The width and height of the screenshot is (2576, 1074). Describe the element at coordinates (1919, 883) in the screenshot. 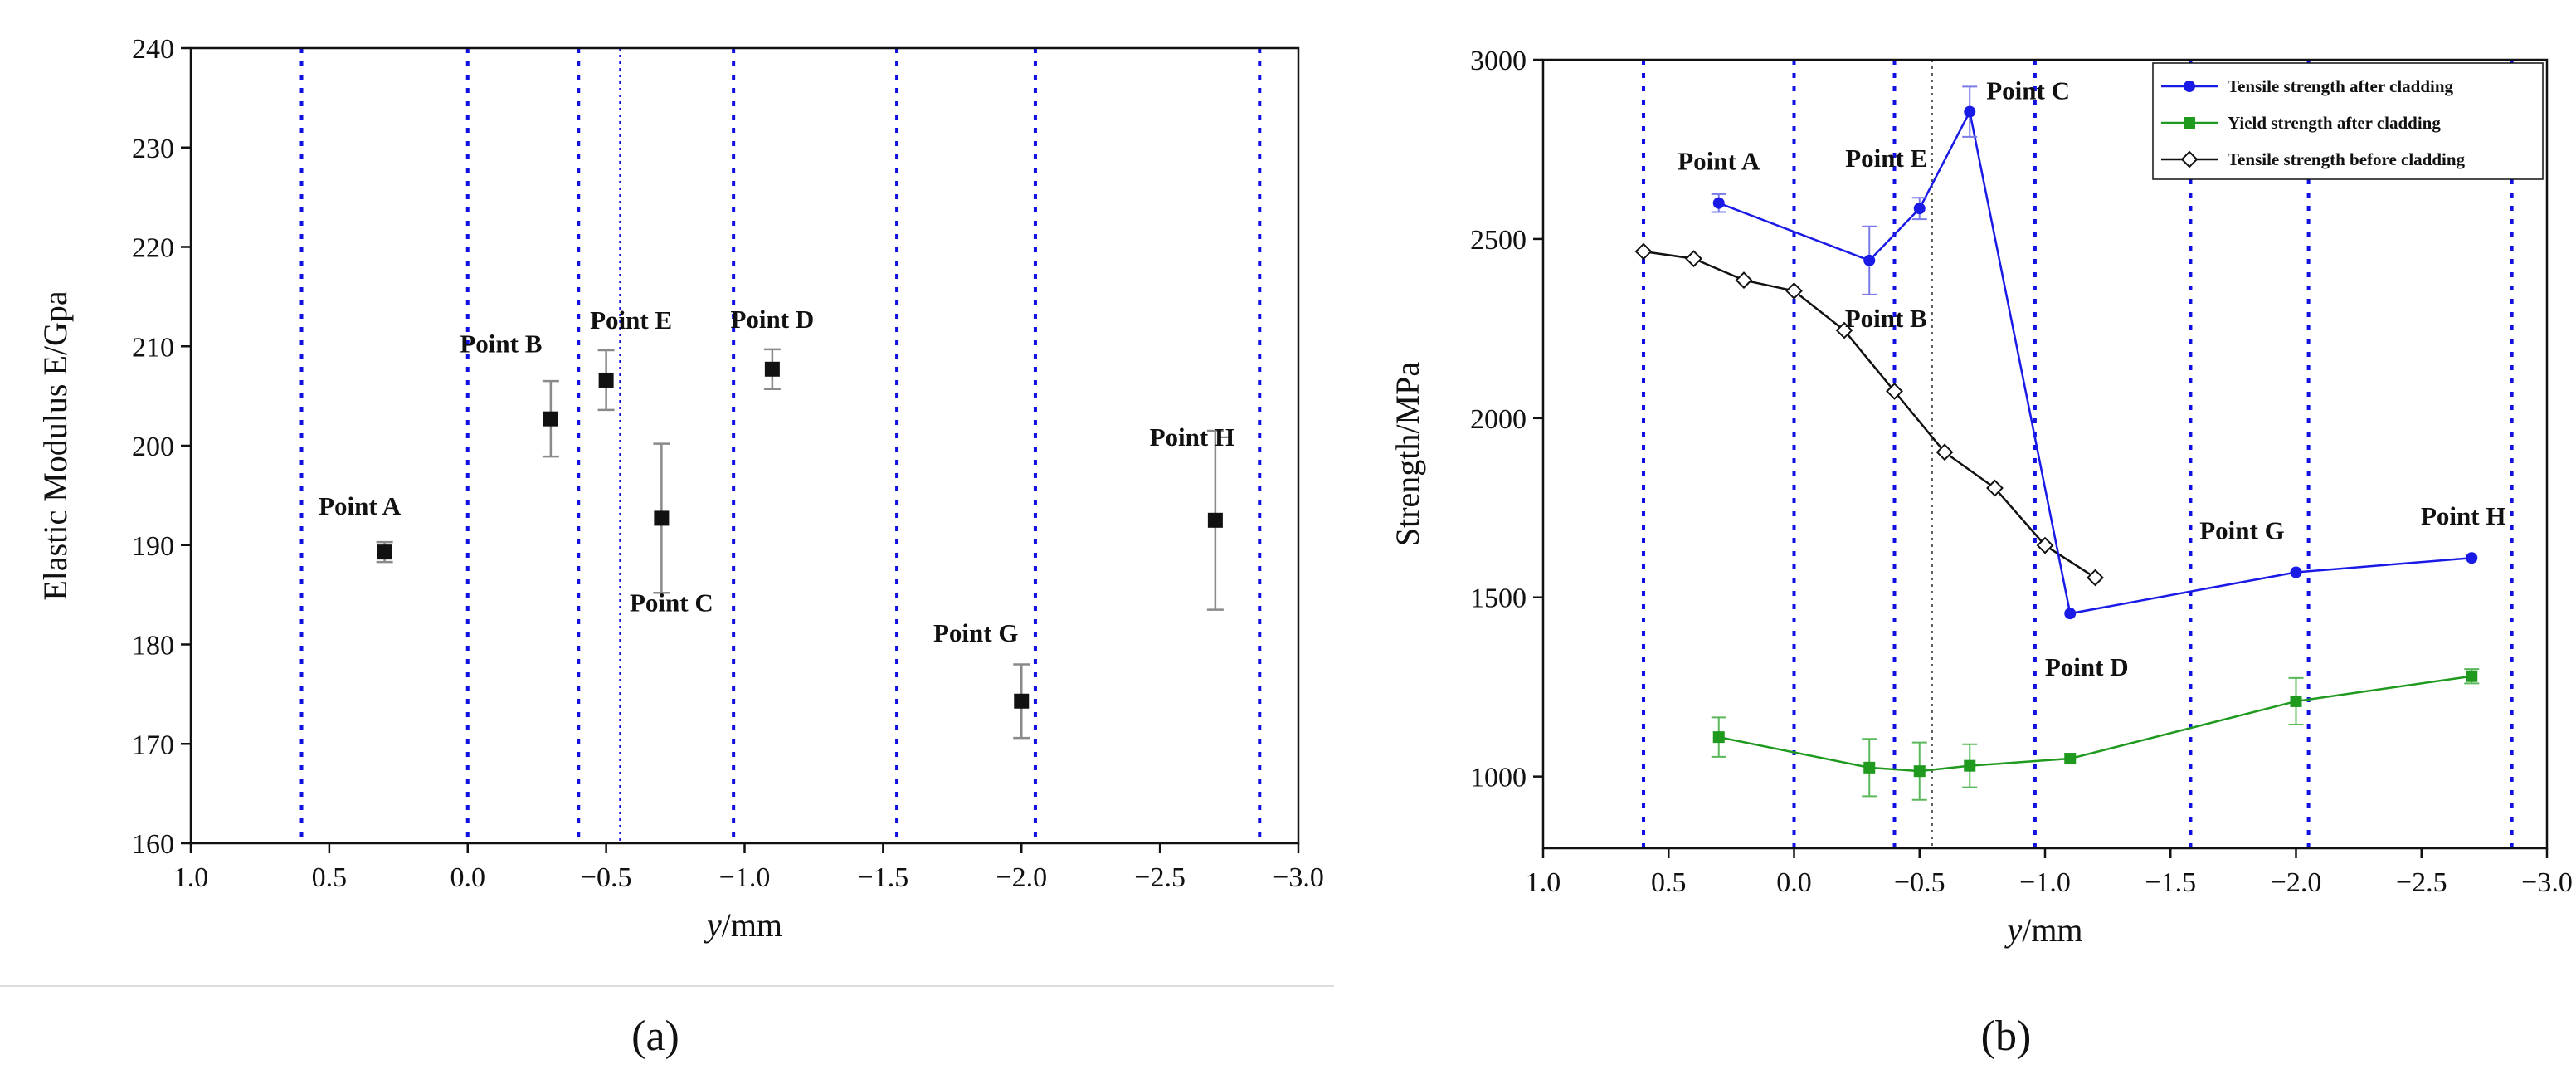

I see `b-x-tick-label: −0.5` at that location.